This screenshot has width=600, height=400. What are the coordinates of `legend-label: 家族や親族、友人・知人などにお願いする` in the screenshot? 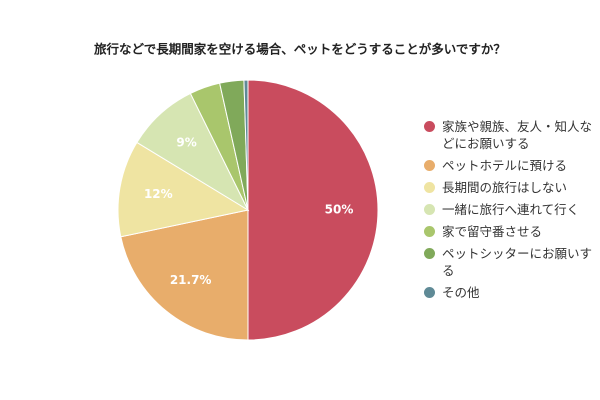 It's located at (517, 135).